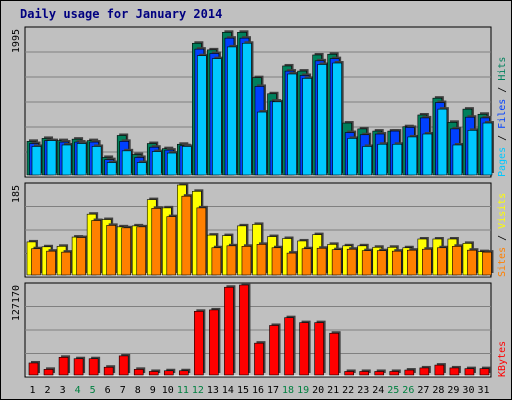 This screenshot has height=400, width=512. I want to click on x-tick-label-day-25: 25, so click(393, 390).